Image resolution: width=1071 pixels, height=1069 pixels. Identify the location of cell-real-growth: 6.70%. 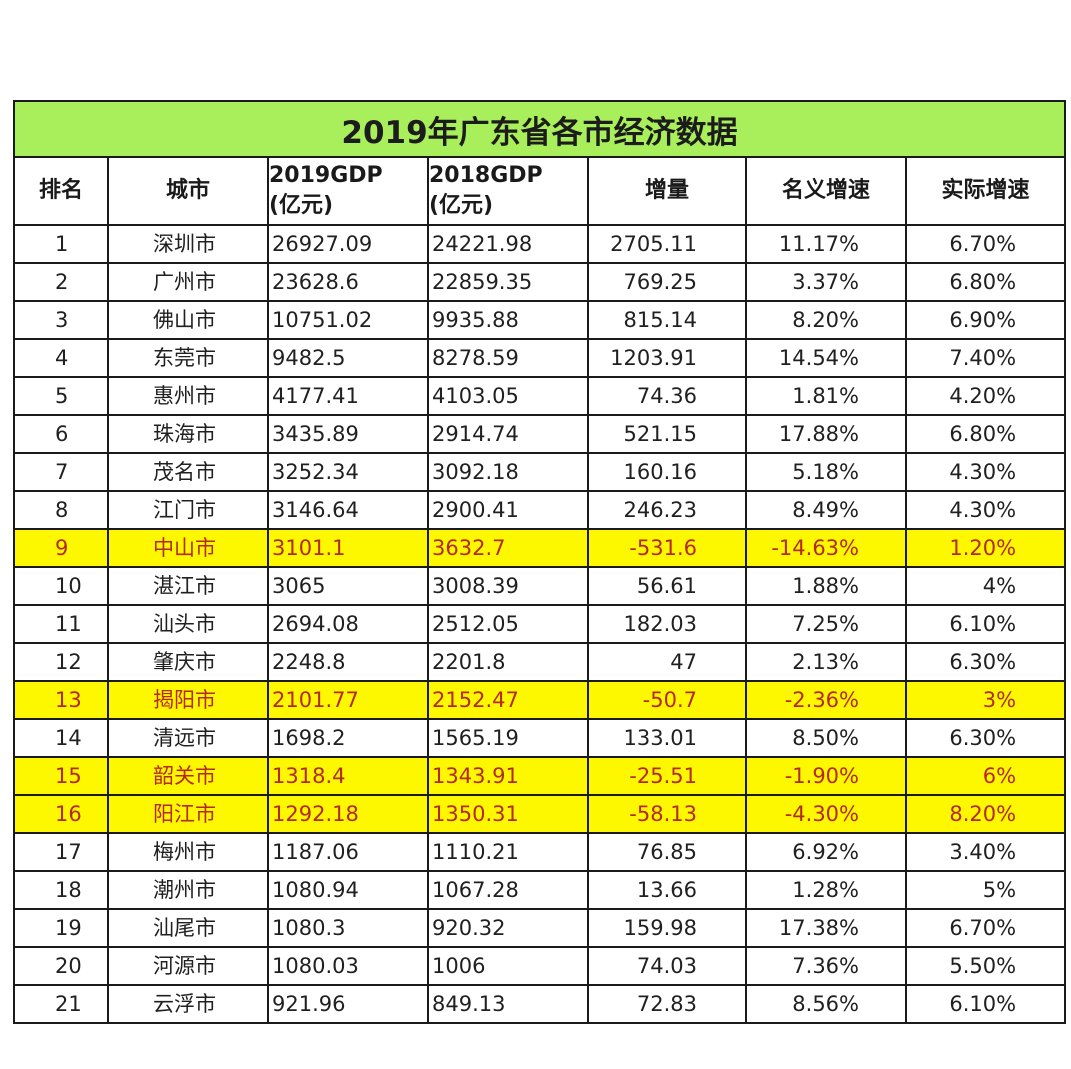
(985, 244).